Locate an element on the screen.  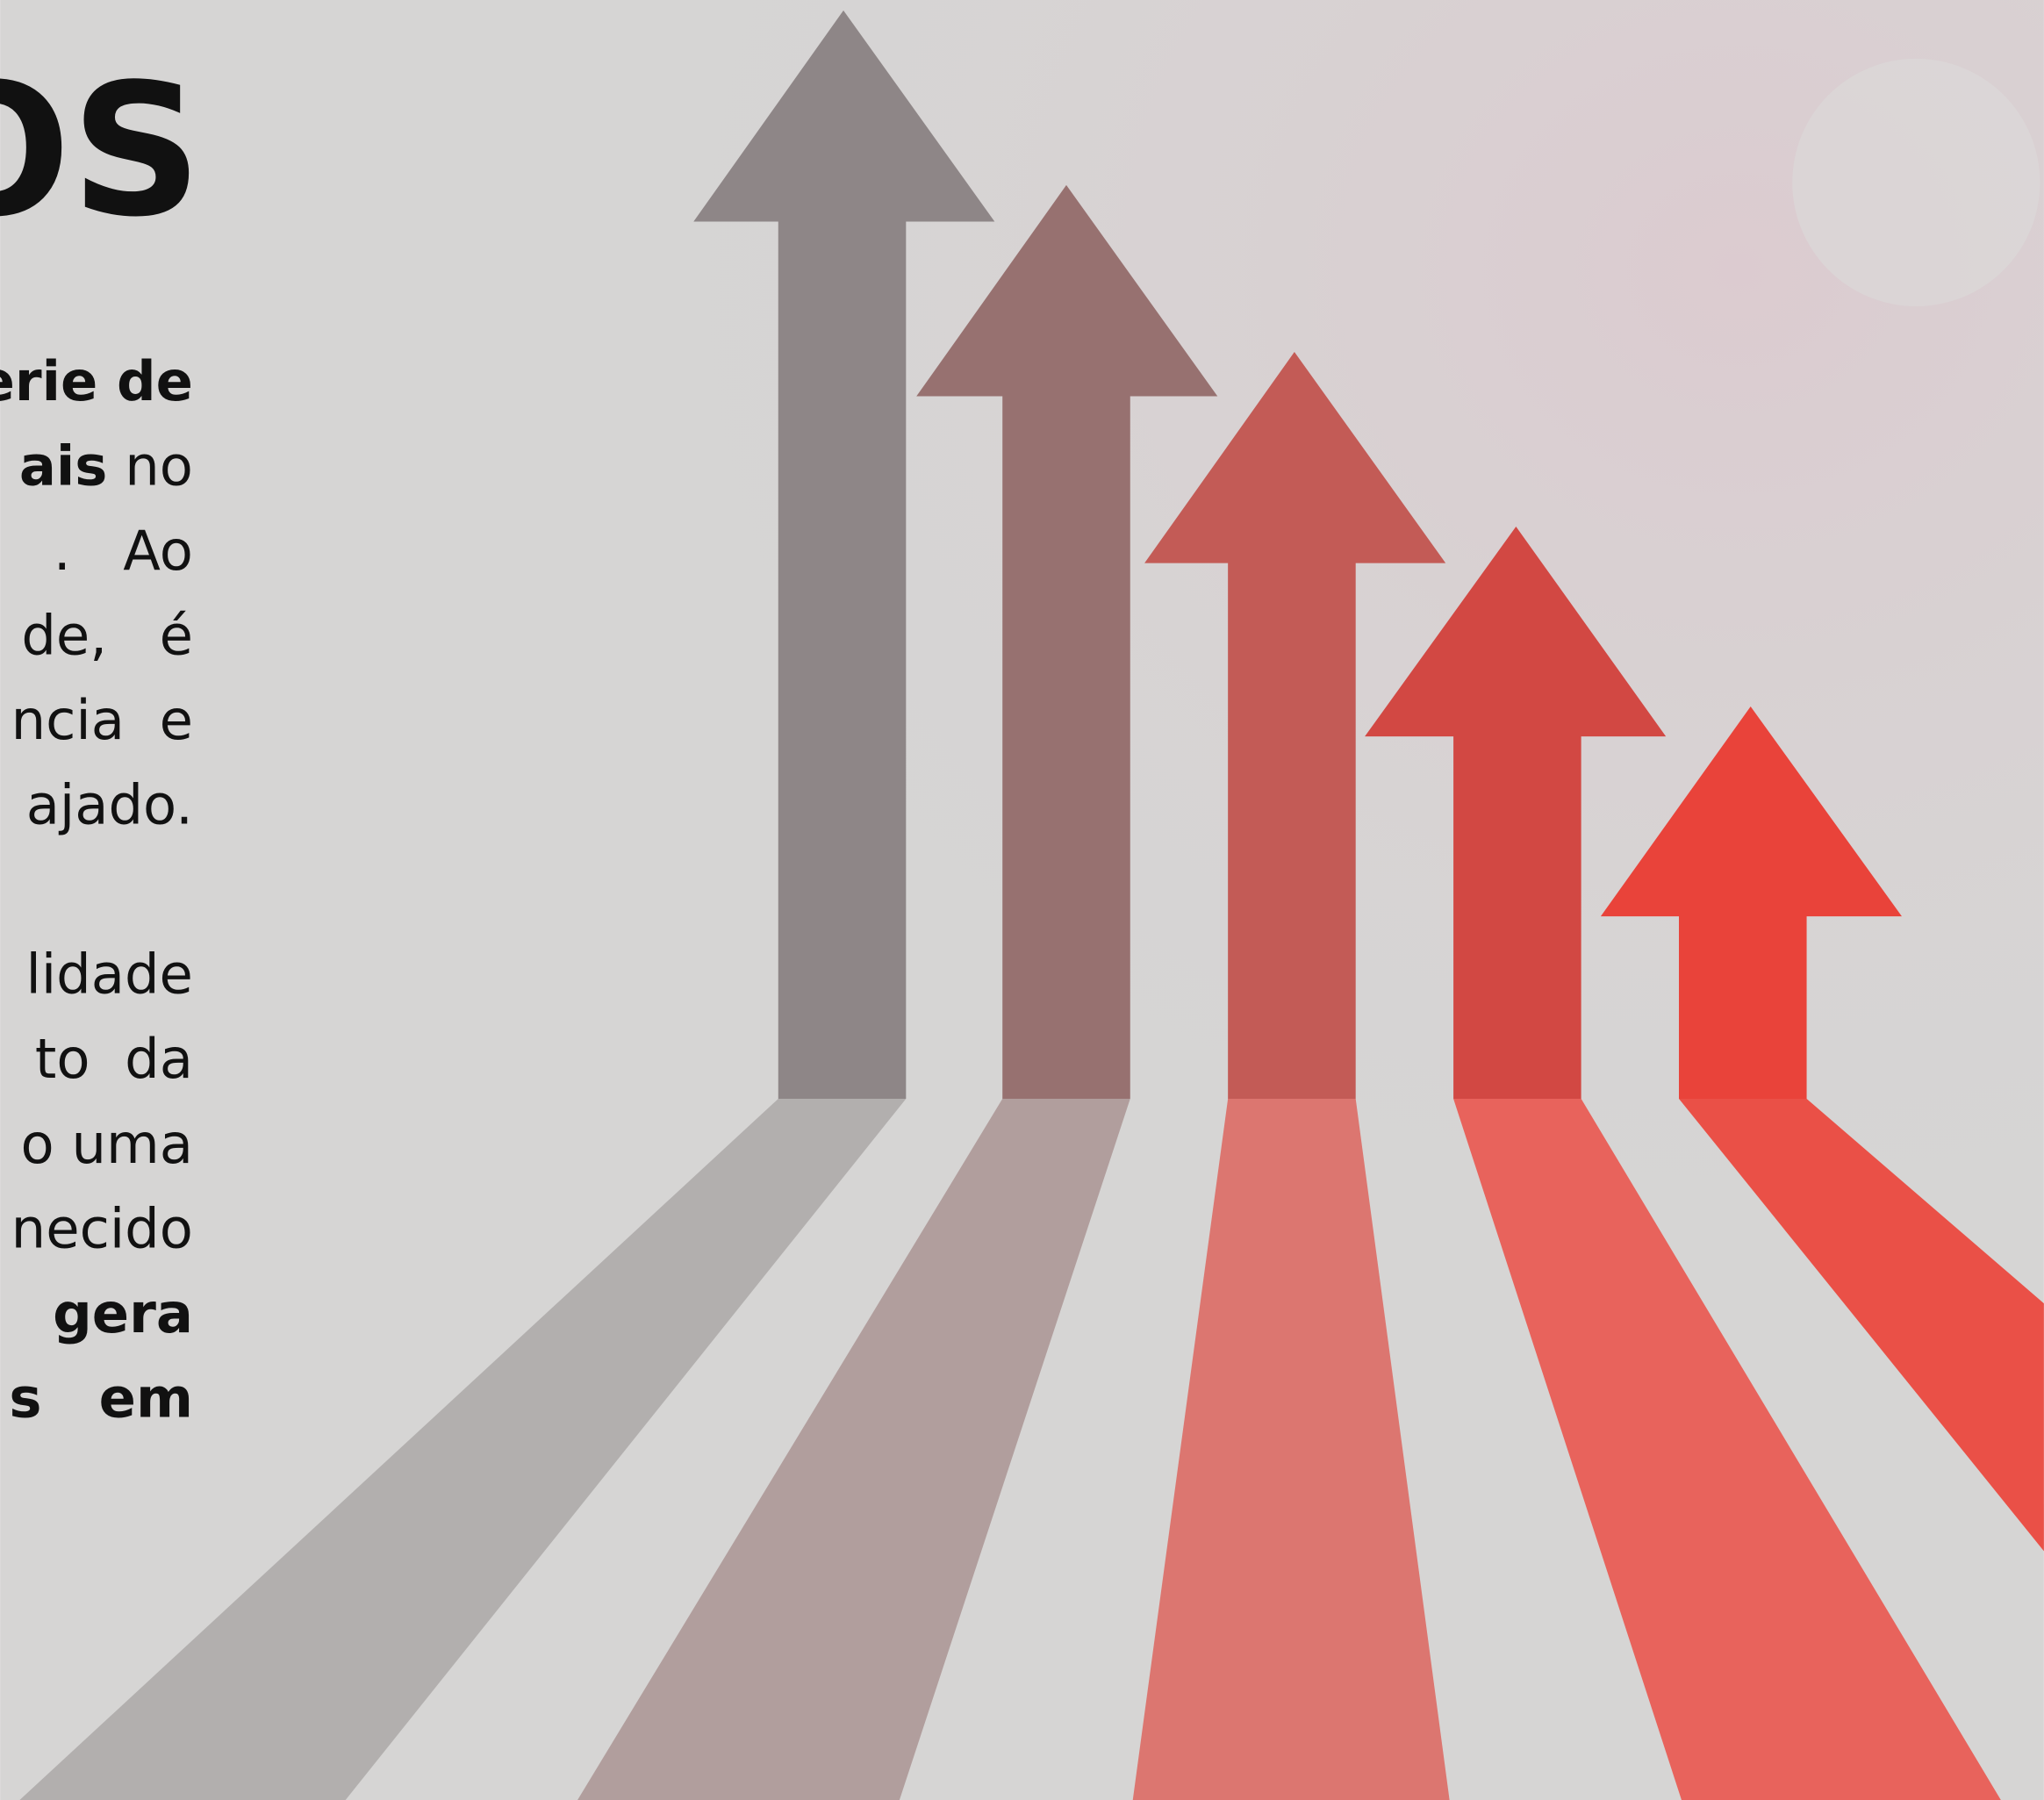
text-span: ajado. is located at coordinates (110, 805).